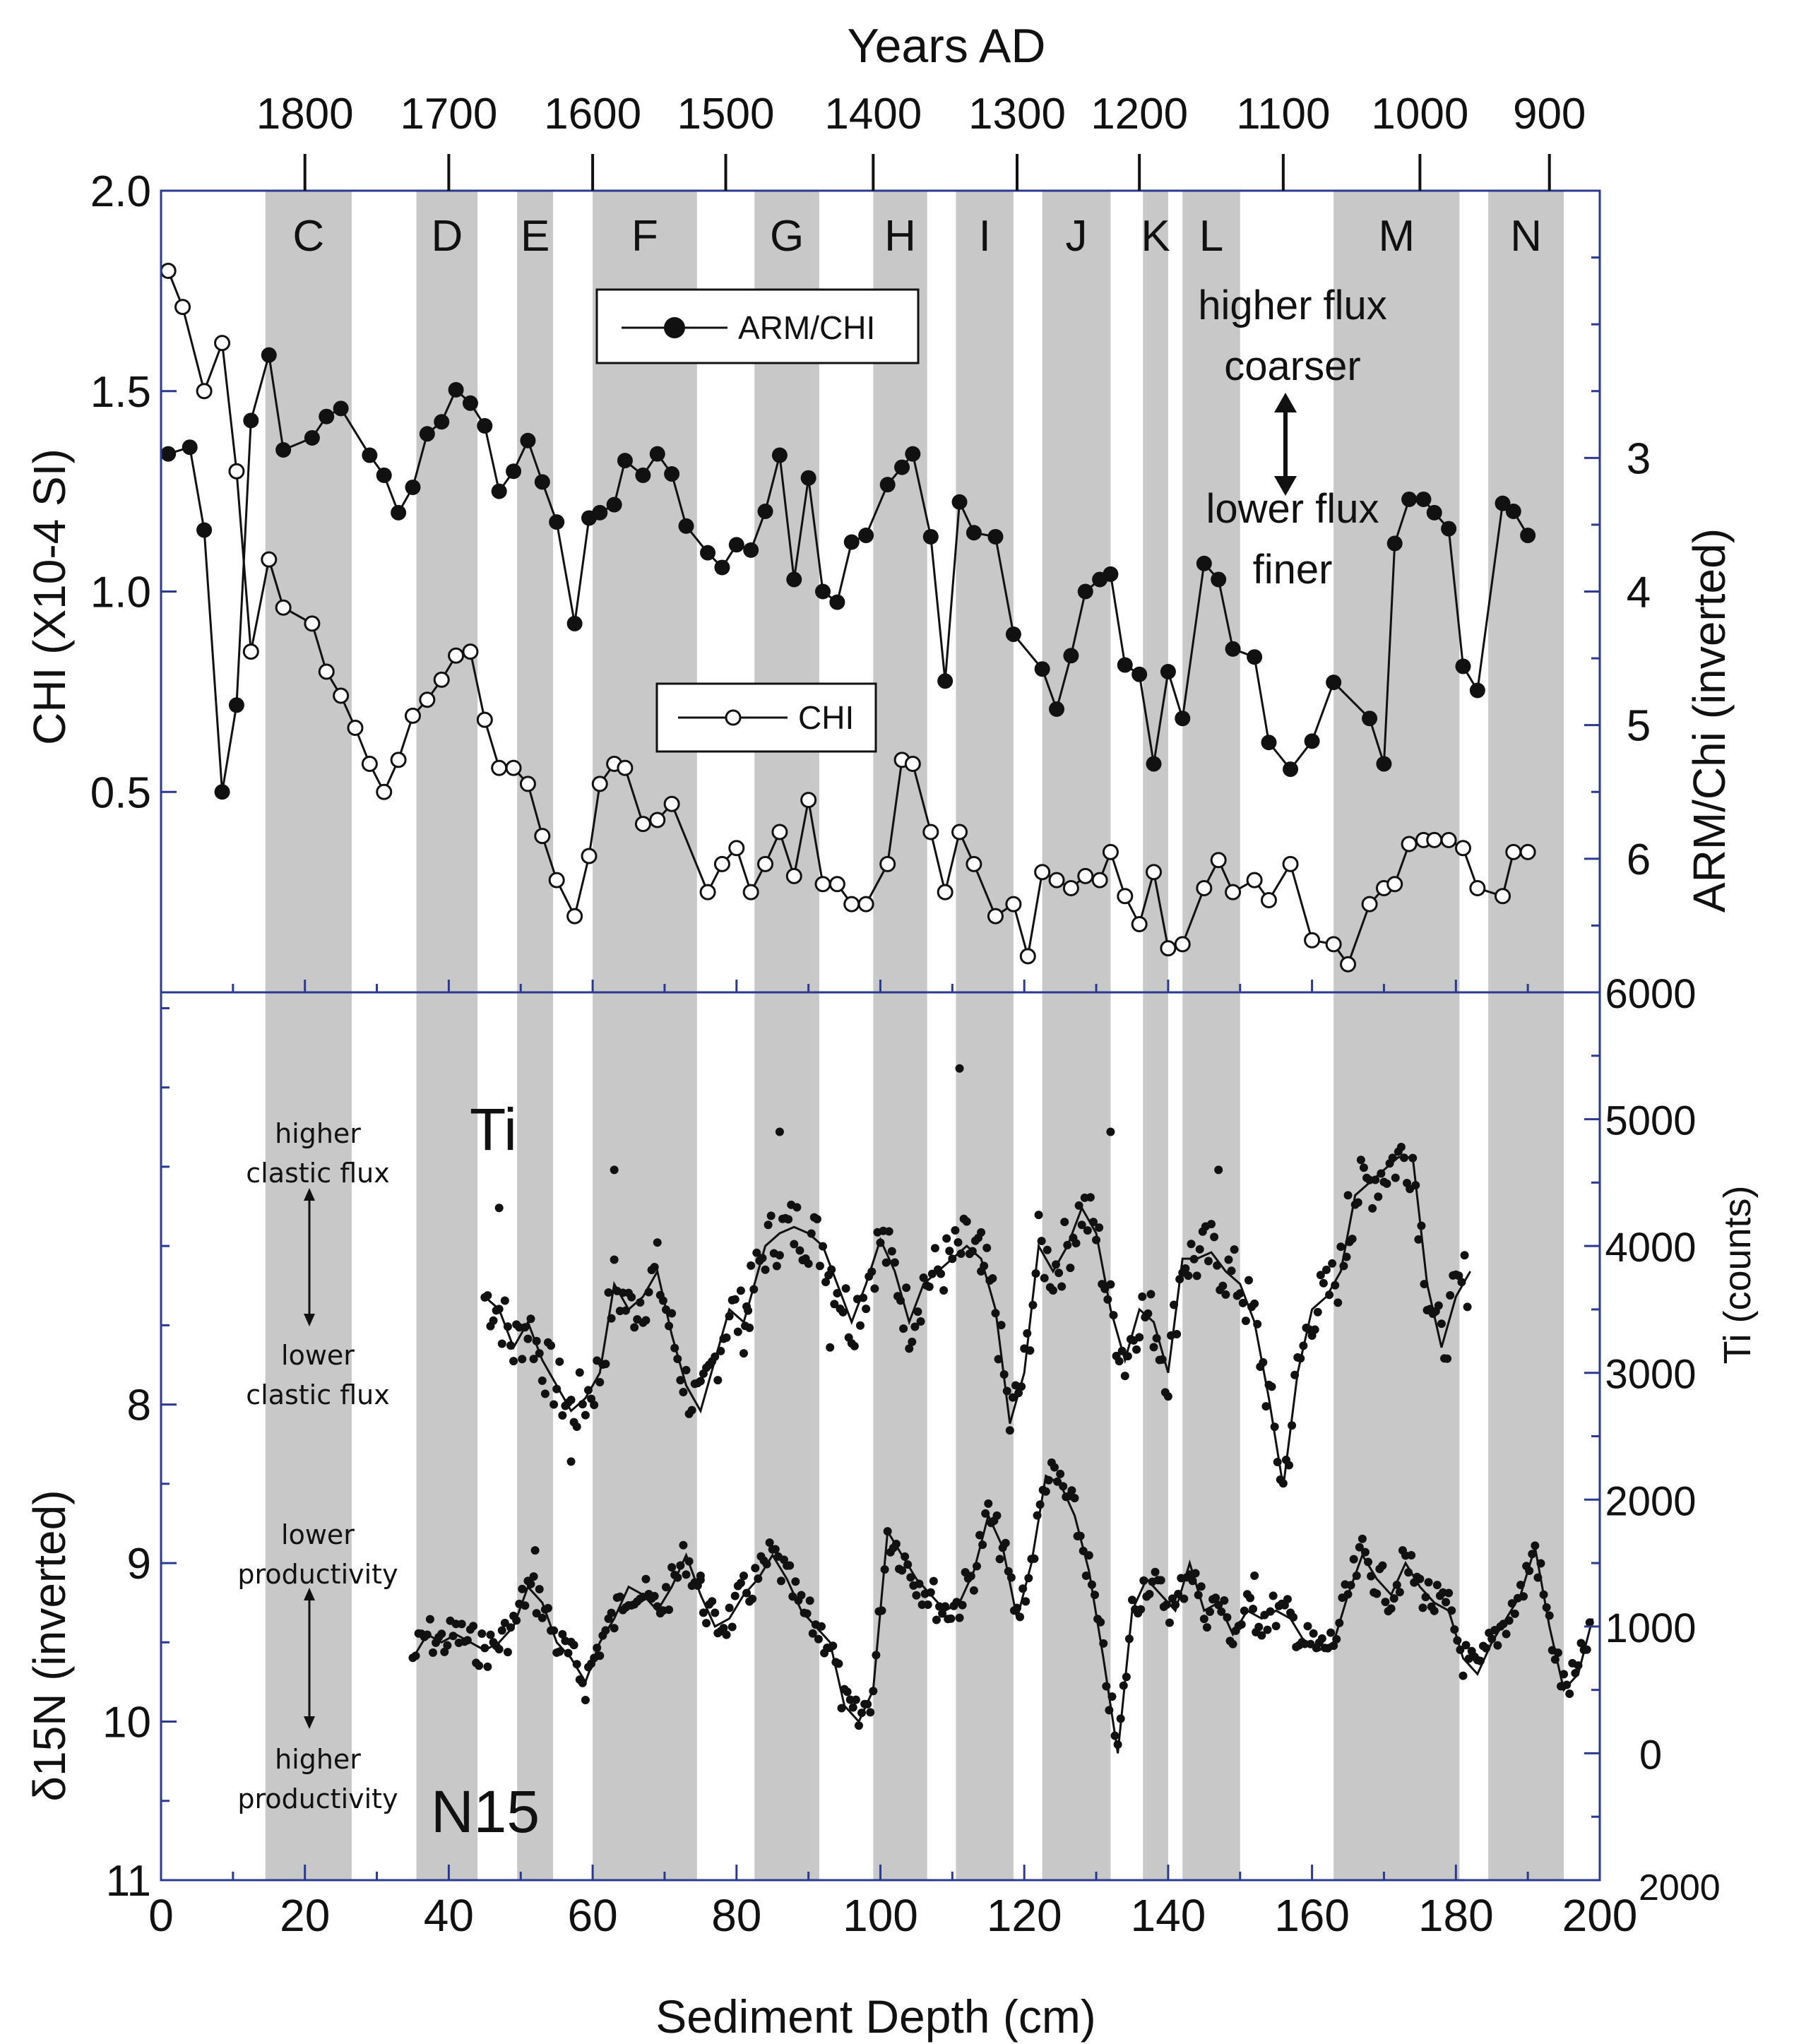 This screenshot has height=2044, width=1794. Describe the element at coordinates (826, 717) in the screenshot. I see `legend-chi-label: CHI` at that location.